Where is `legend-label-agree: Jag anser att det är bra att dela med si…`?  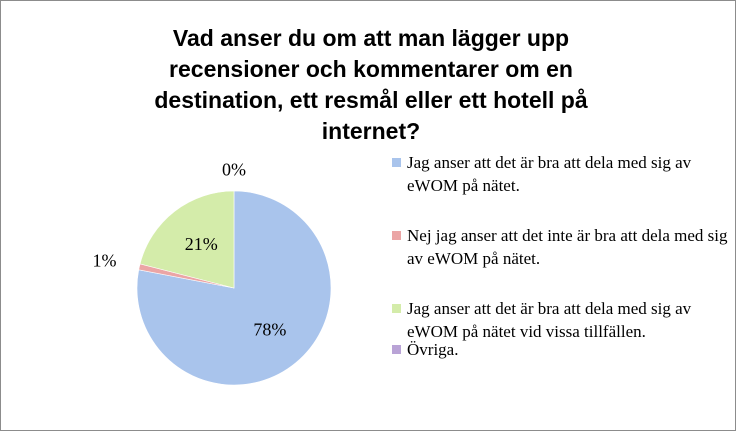
legend-label-agree: Jag anser att det är bra att dela med si… is located at coordinates (549, 174).